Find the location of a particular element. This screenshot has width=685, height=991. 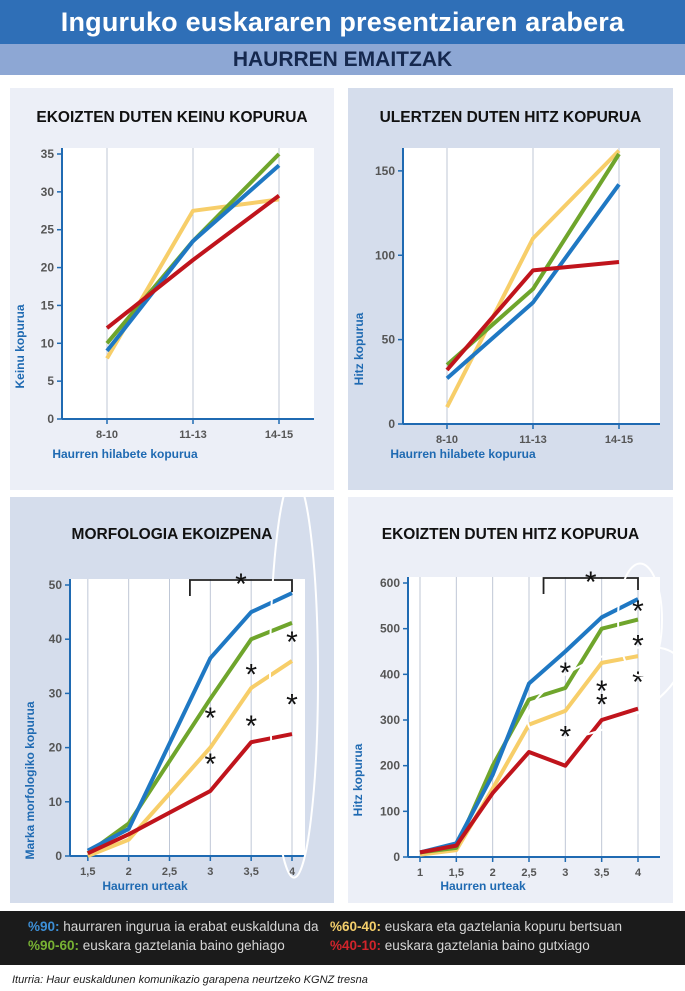

y-tick-label: 400 is located at coordinates (390, 674).